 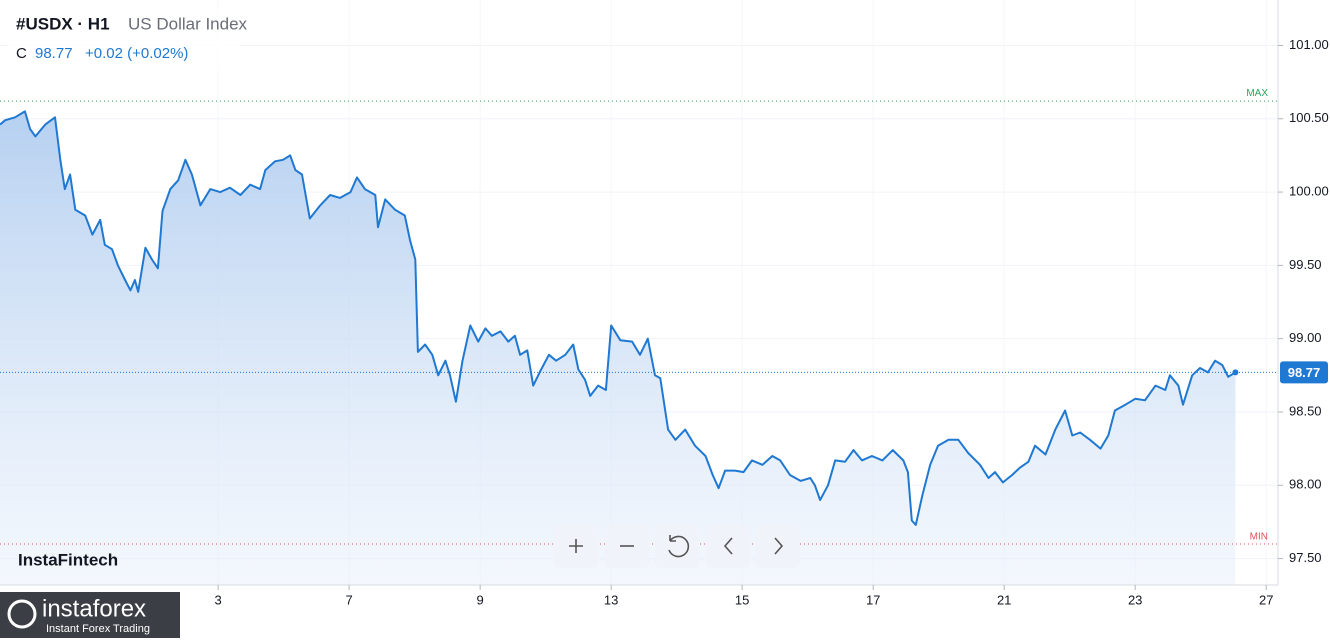 What do you see at coordinates (1305, 484) in the screenshot?
I see `y-tick-label: 98.00` at bounding box center [1305, 484].